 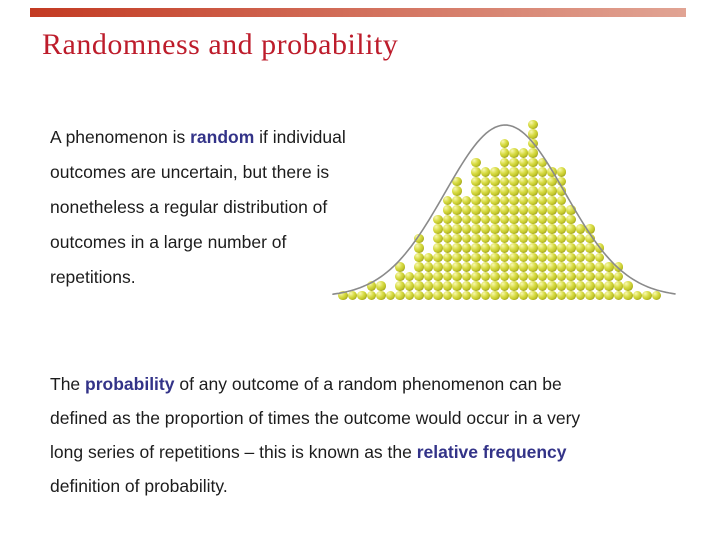 I want to click on body-text: outcomes in a large number of, so click(x=168, y=242).